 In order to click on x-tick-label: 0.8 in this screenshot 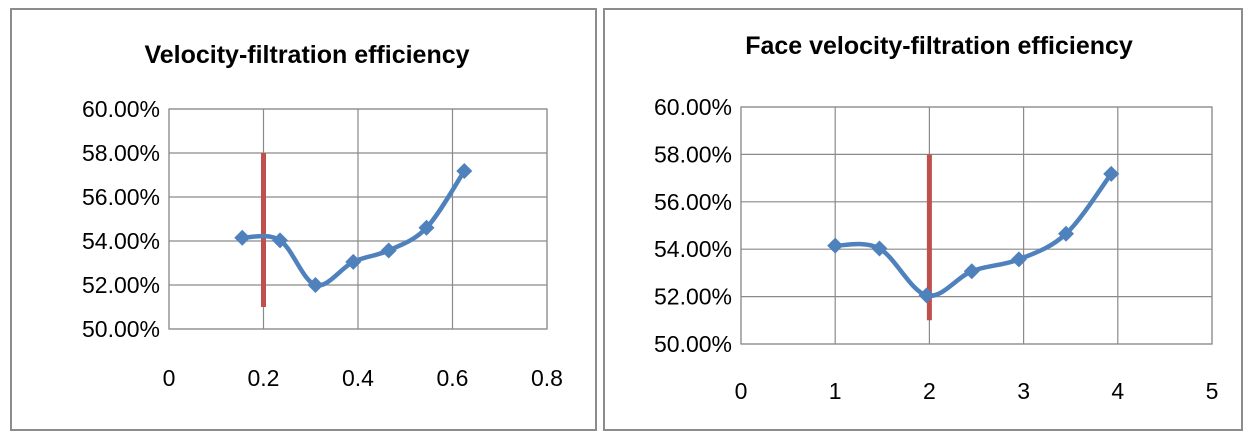, I will do `click(547, 378)`.